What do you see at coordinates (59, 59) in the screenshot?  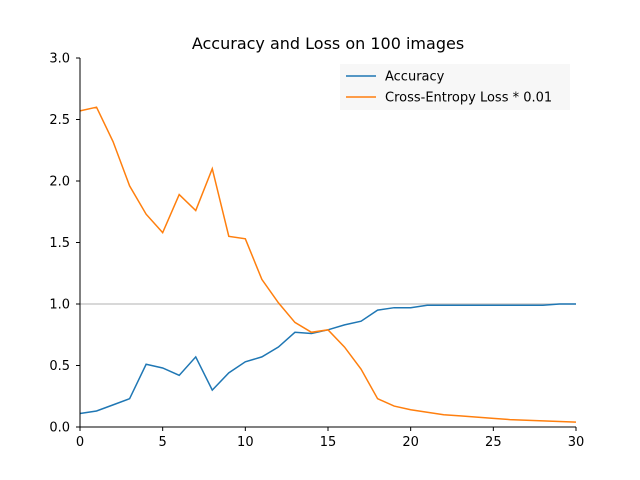 I see `y-tick-label: 3.0` at bounding box center [59, 59].